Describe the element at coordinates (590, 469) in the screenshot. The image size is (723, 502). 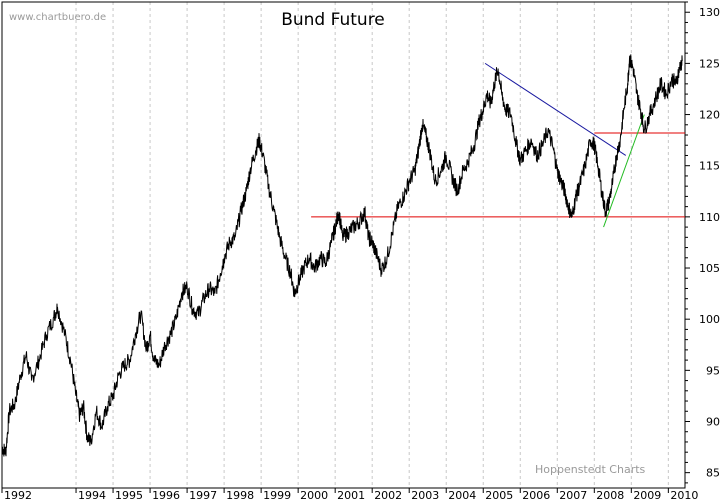
I see `source-label: Hoppenstedt Charts` at that location.